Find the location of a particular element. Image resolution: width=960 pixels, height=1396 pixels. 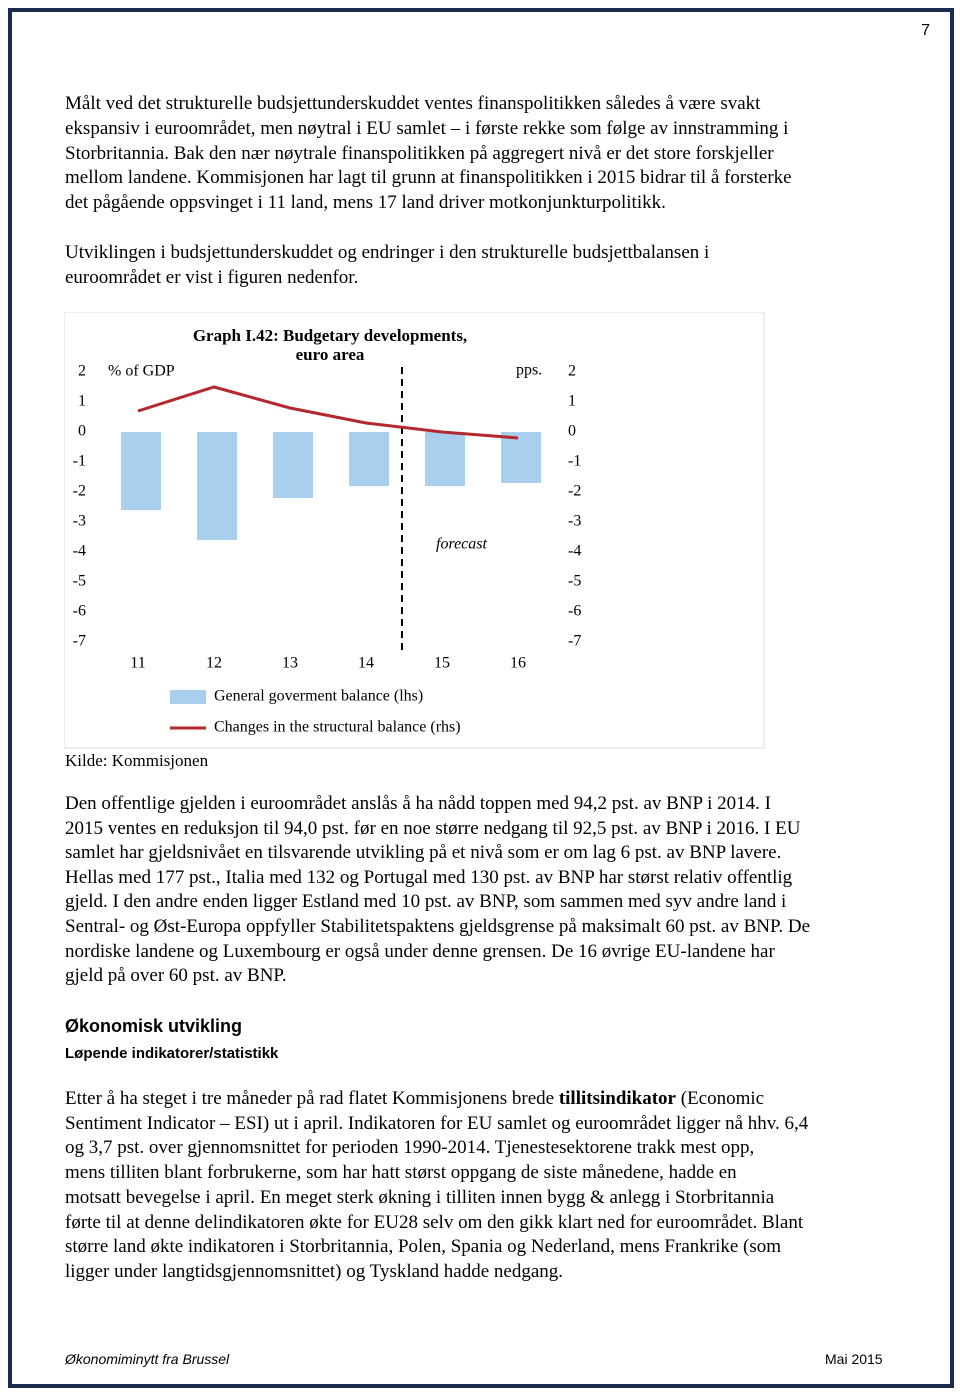

y2-tick-label: -1 is located at coordinates (574, 461).